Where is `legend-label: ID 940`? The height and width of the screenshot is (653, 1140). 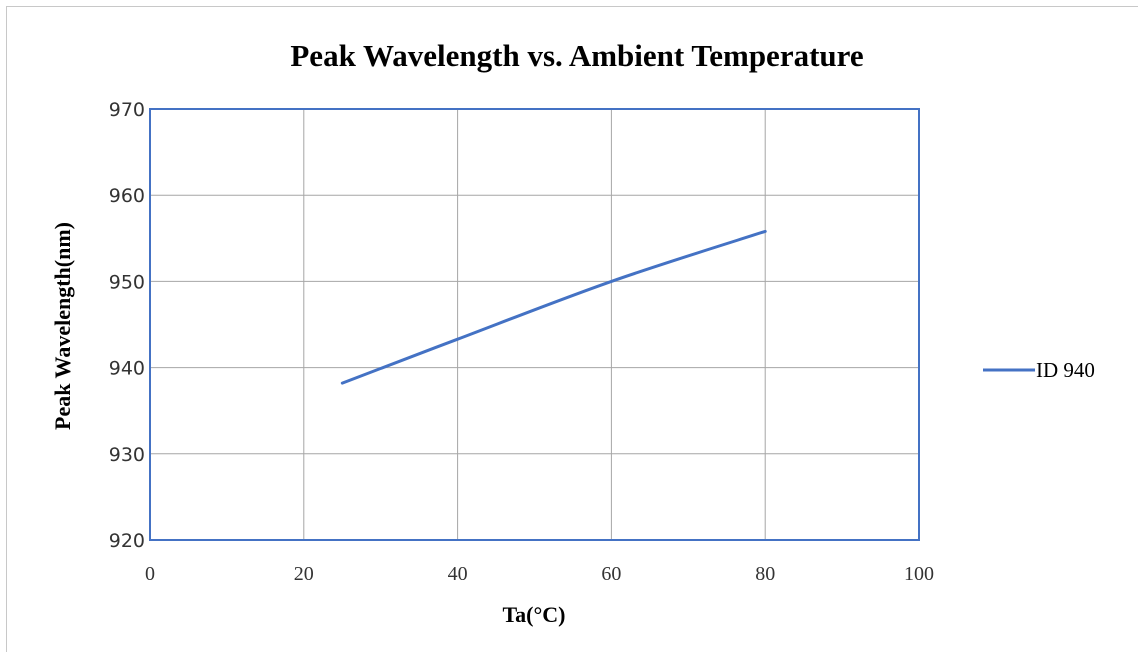
legend-label: ID 940 is located at coordinates (1065, 370).